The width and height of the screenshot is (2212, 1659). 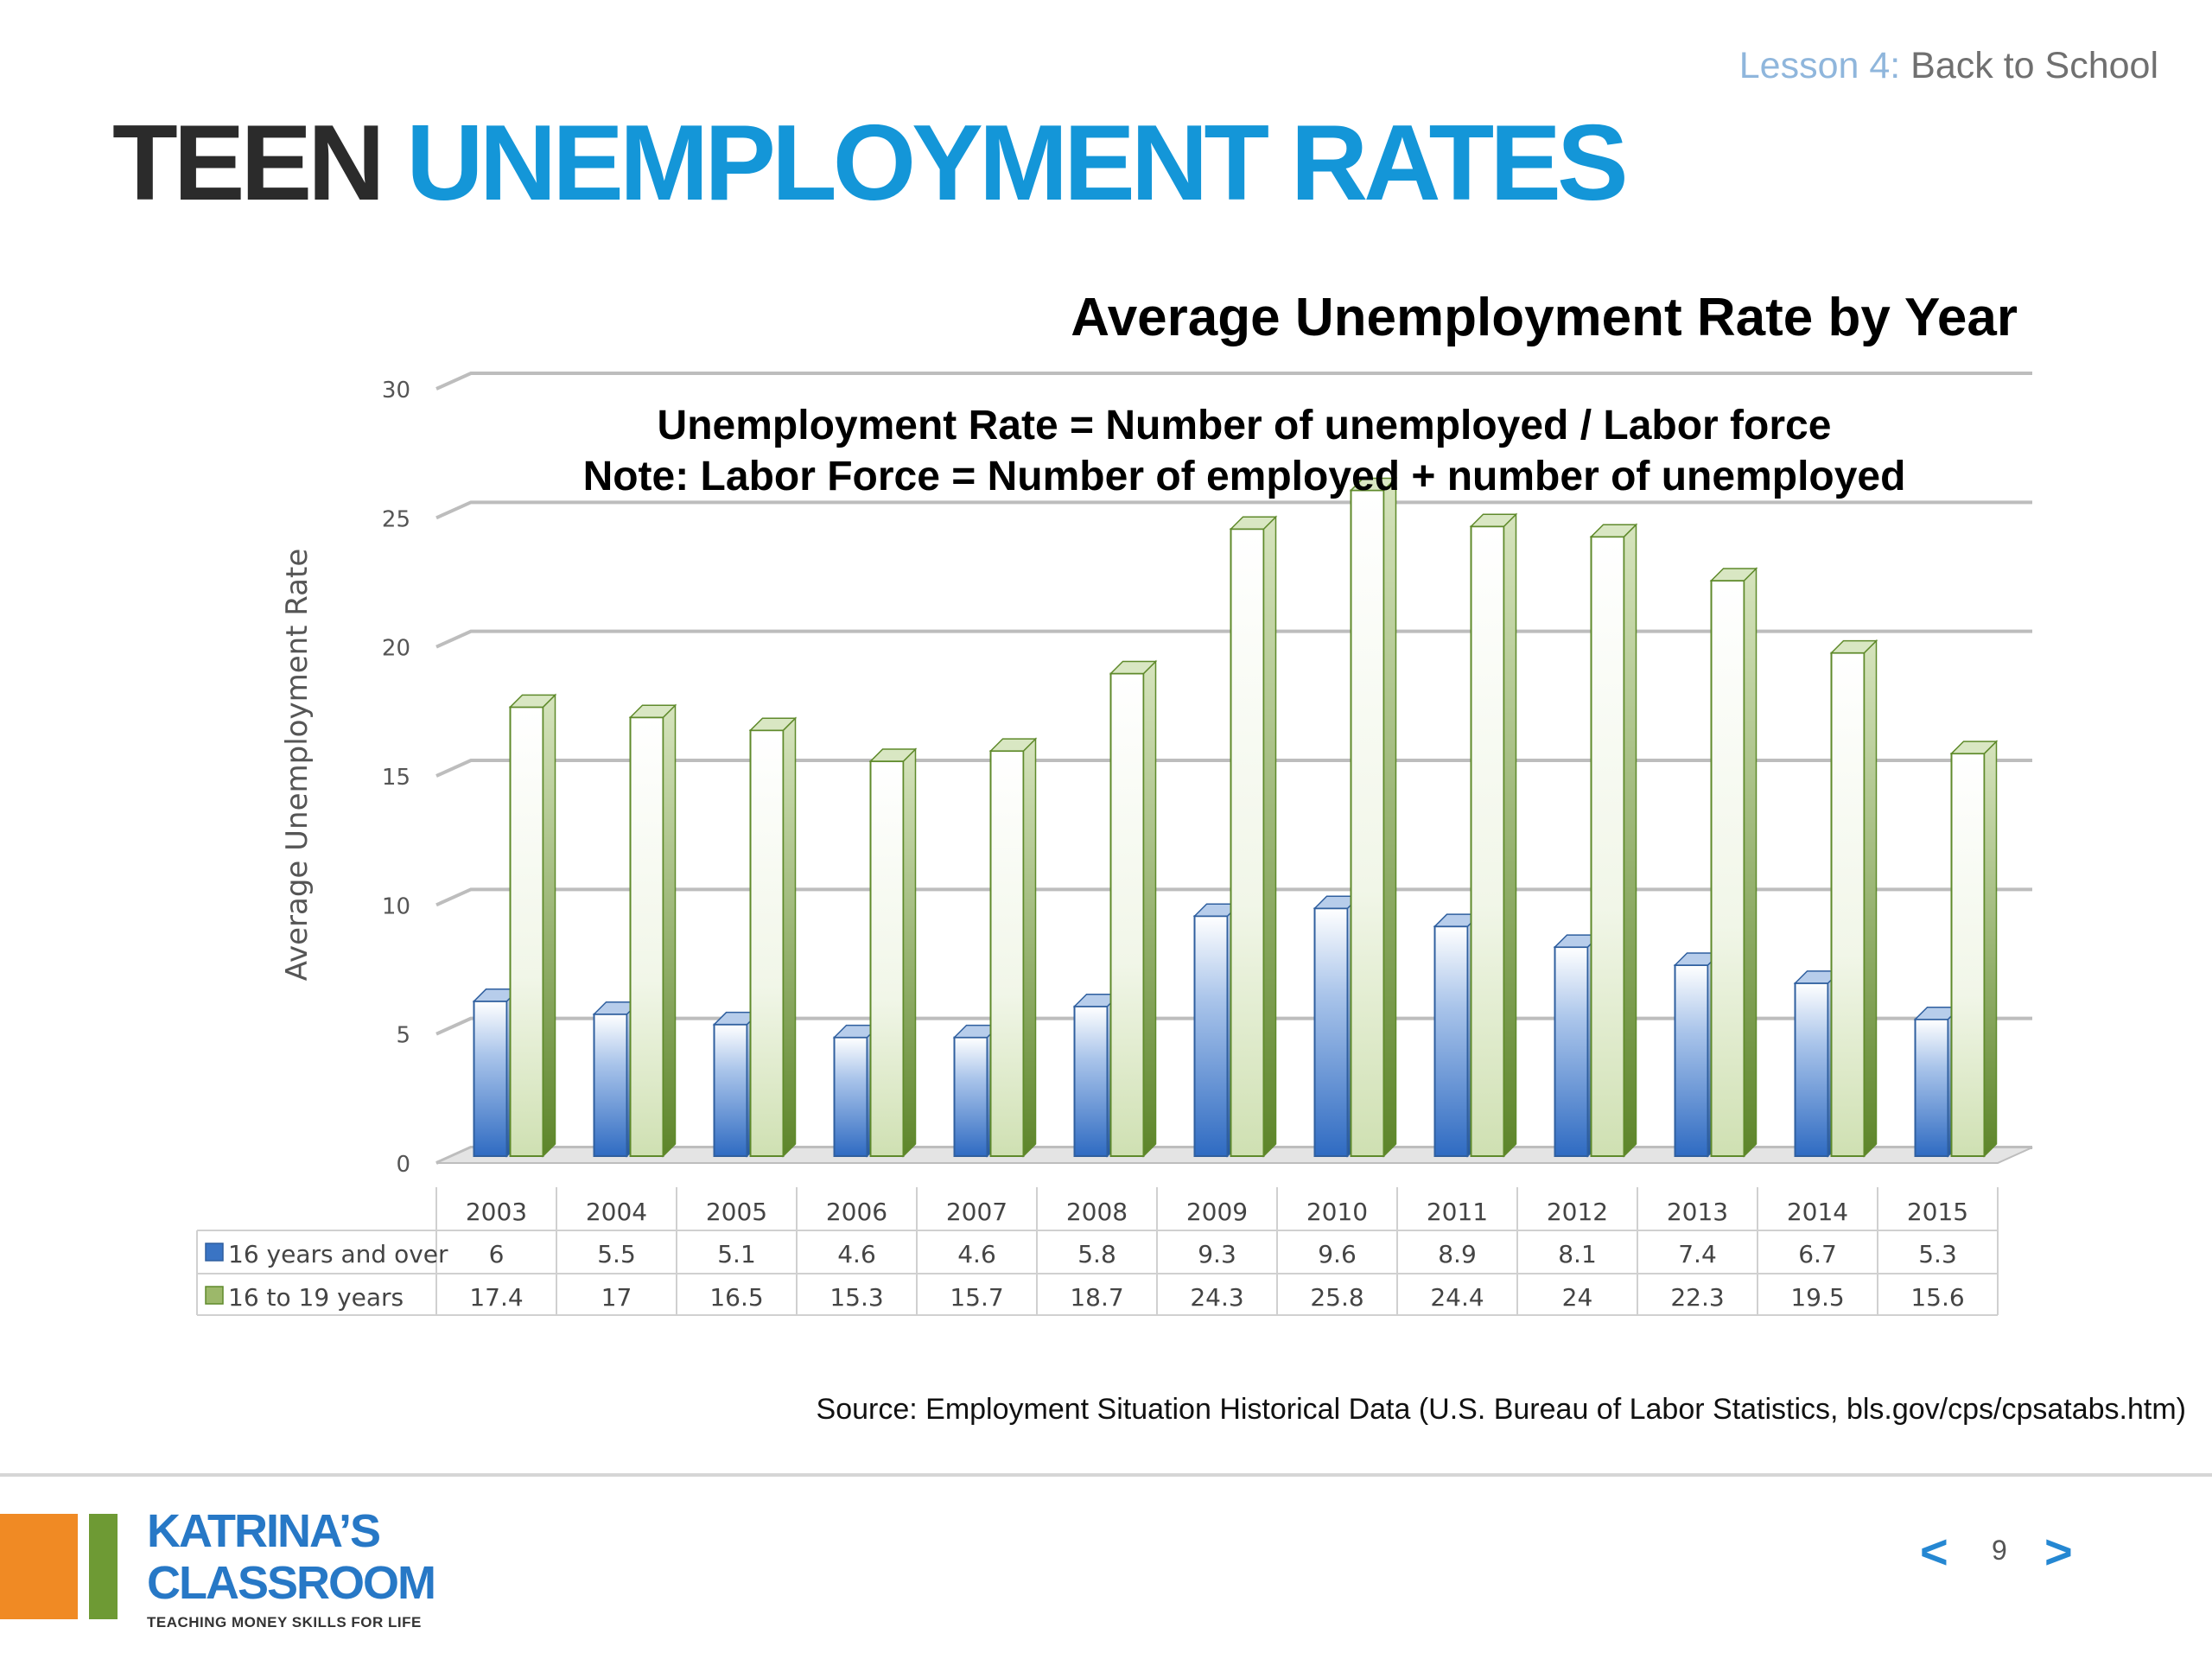 What do you see at coordinates (396, 906) in the screenshot?
I see `y-tick-label: 10` at bounding box center [396, 906].